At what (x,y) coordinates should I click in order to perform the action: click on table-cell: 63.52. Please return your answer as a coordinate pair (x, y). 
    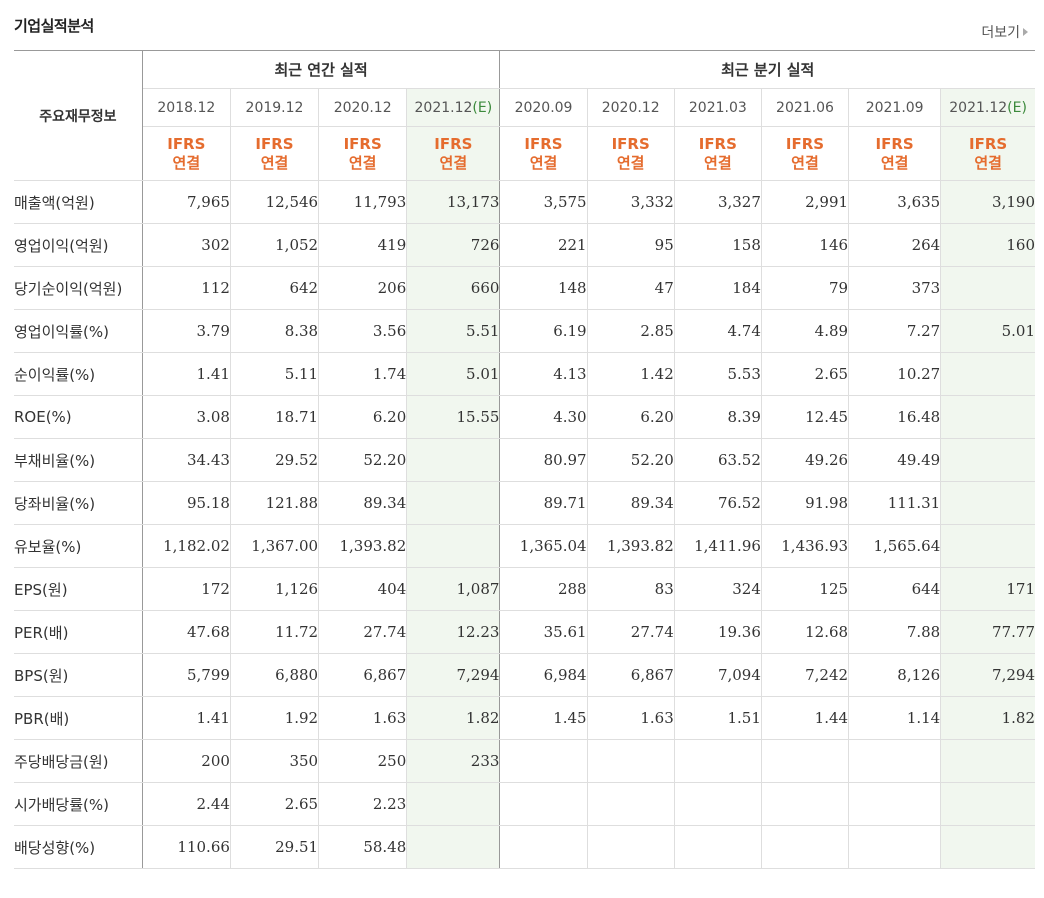
    Looking at the image, I should click on (717, 460).